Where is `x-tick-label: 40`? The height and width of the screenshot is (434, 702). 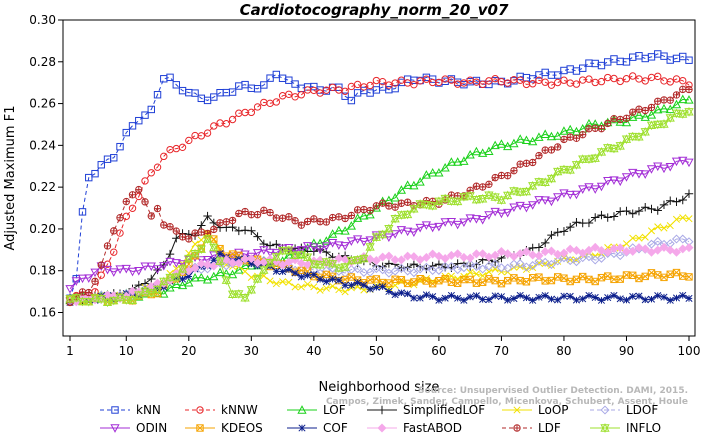 x-tick-label: 40 is located at coordinates (313, 351).